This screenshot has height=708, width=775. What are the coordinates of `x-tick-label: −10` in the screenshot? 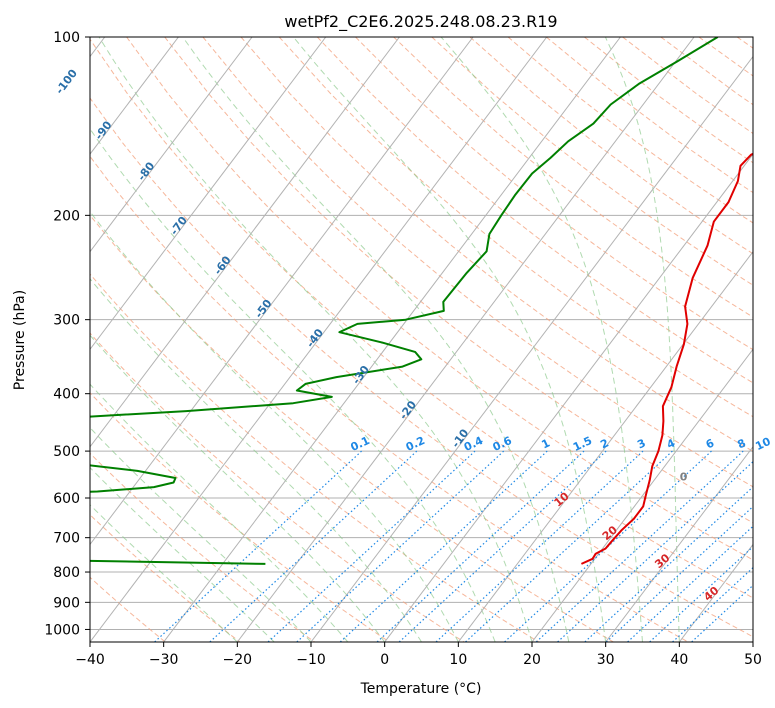 It's located at (311, 660).